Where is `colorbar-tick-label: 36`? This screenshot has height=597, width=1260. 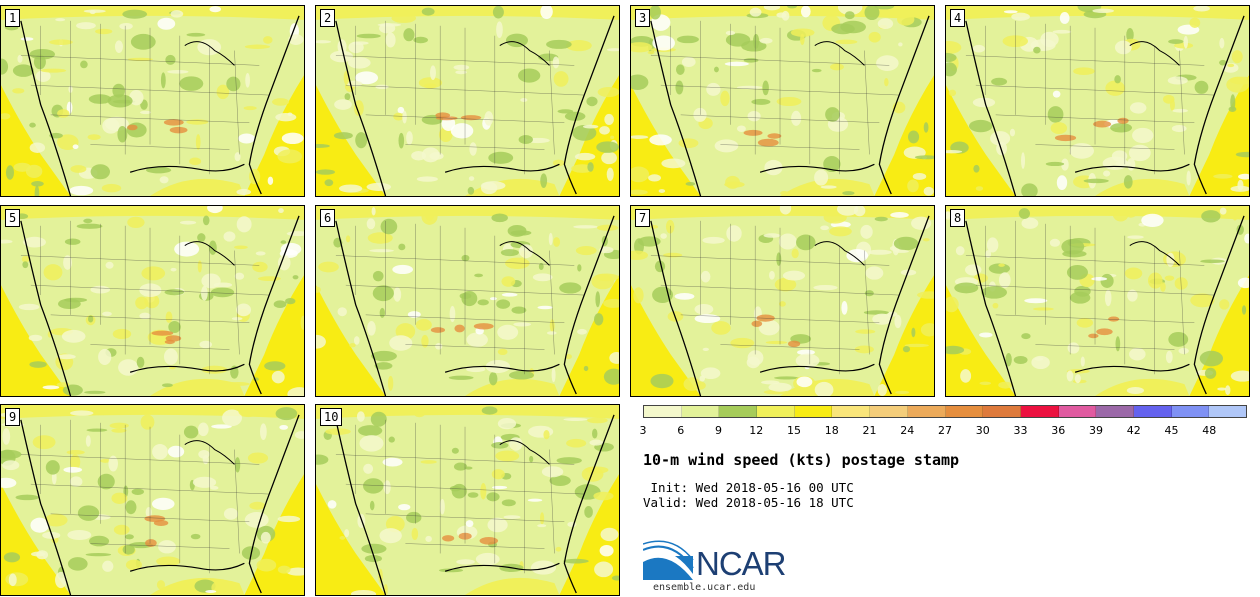
colorbar-tick-label: 36 is located at coordinates (1058, 430).